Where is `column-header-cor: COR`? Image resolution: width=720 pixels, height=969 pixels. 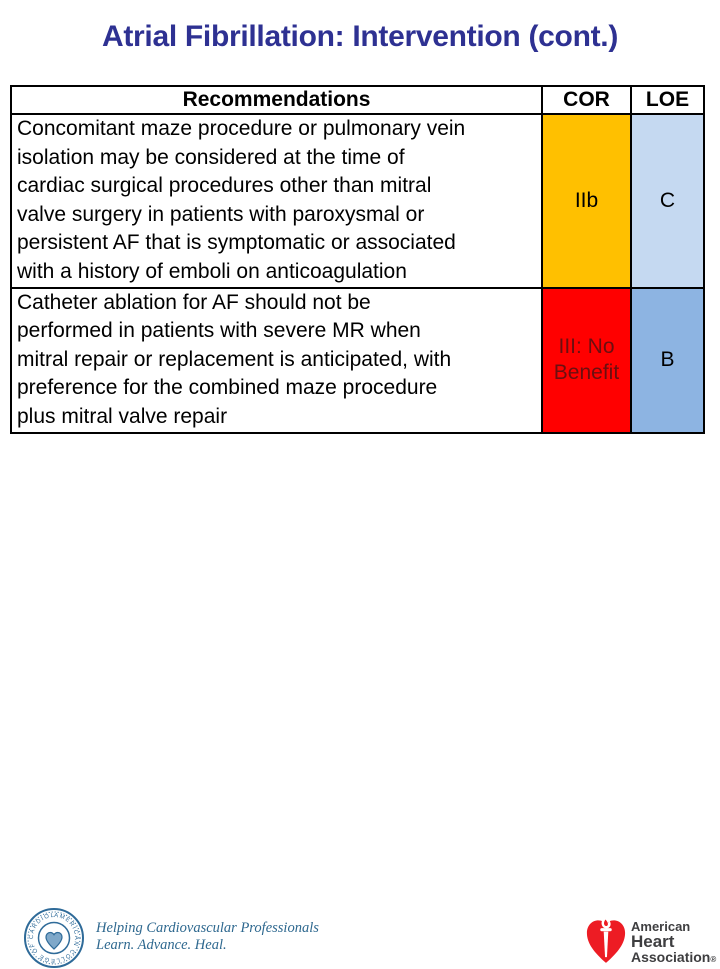 column-header-cor: COR is located at coordinates (586, 100).